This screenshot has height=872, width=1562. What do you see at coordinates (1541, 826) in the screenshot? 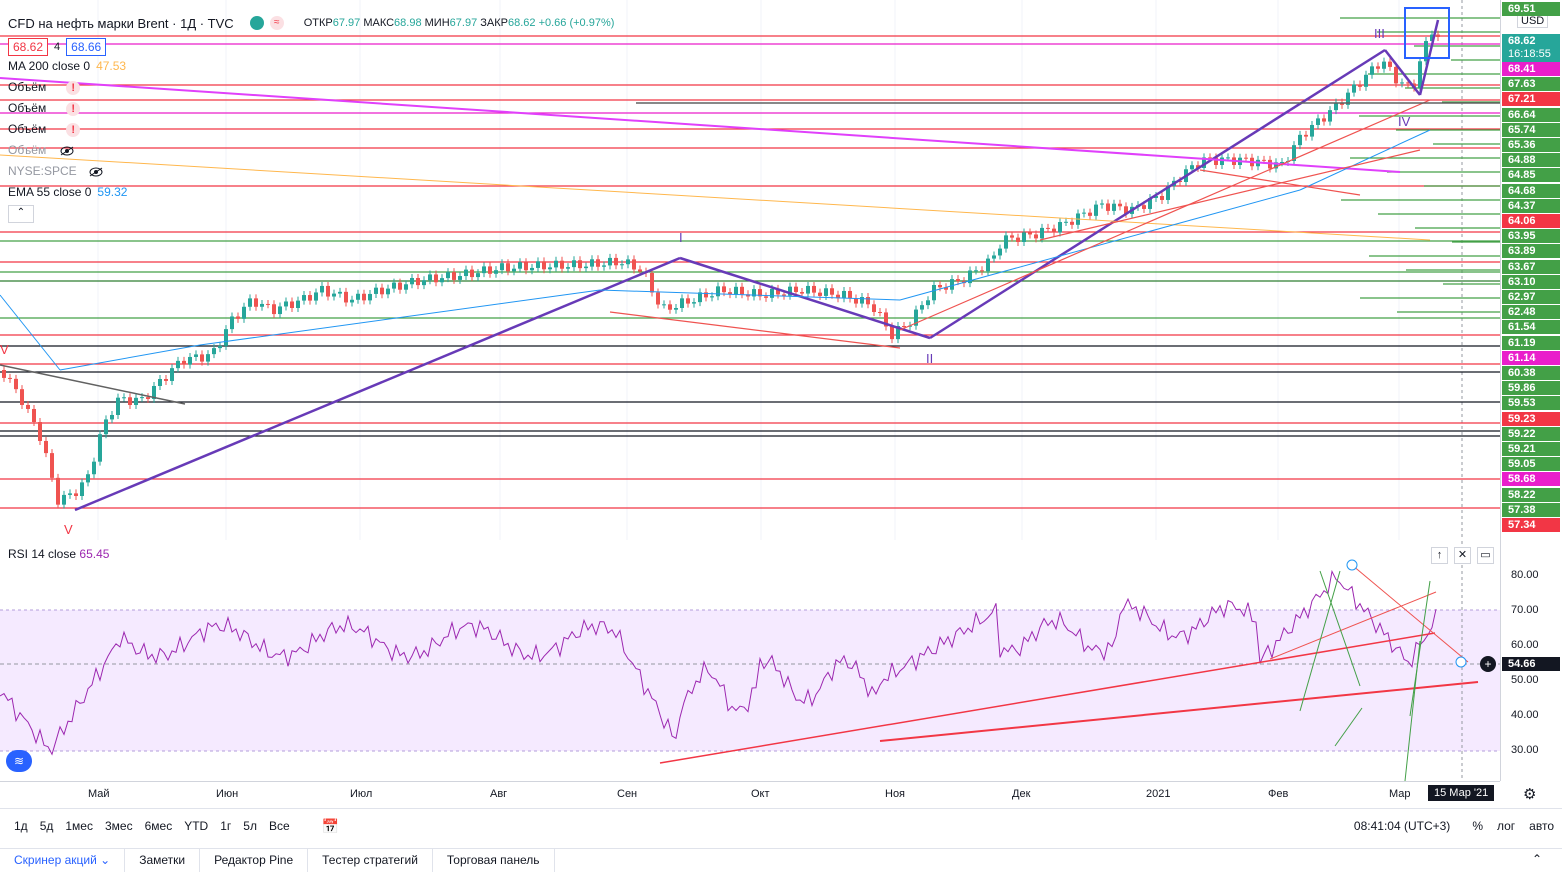
I see `auto-toggle: авто` at bounding box center [1541, 826].